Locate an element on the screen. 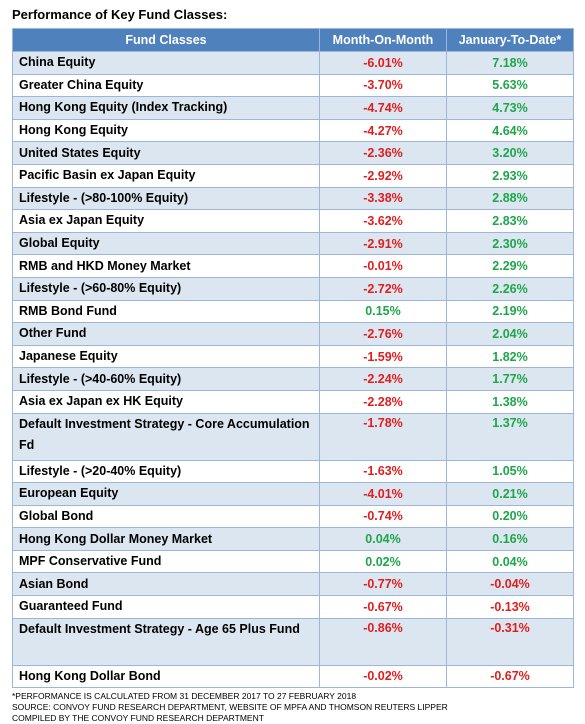 This screenshot has height=724, width=585. january-to-date-cell: 4.73% is located at coordinates (510, 108).